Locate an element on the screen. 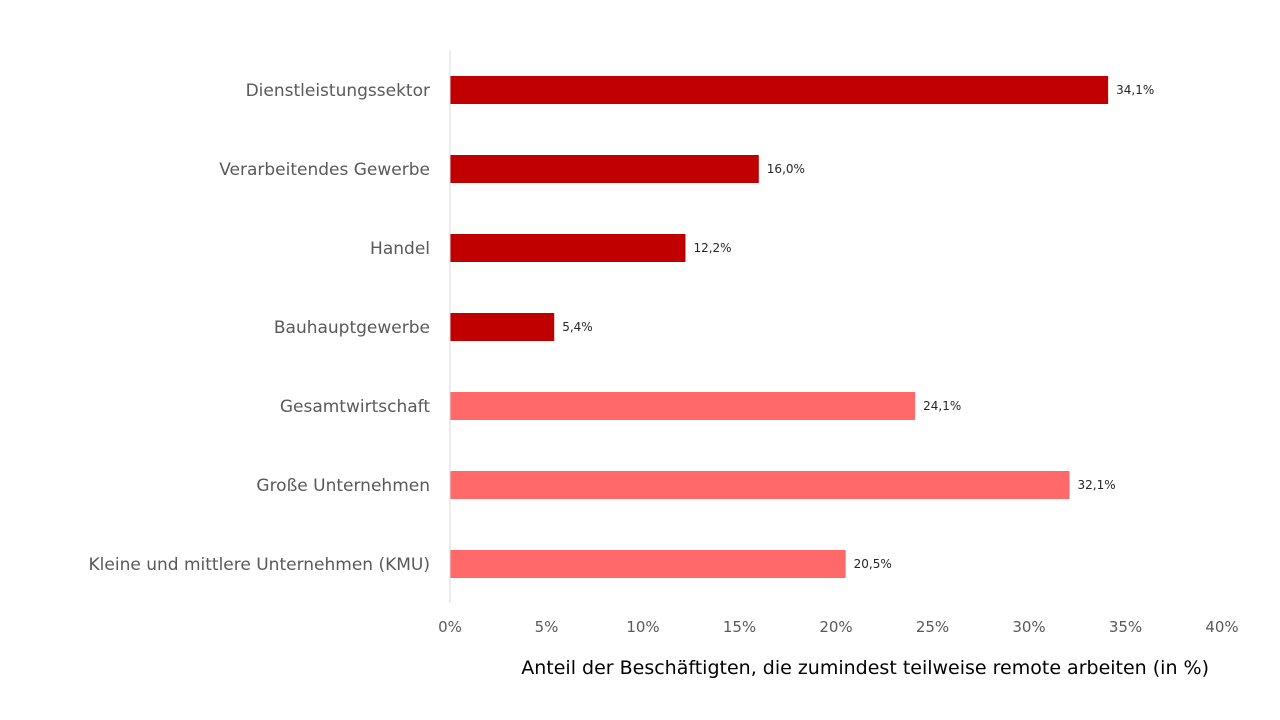 Image resolution: width=1280 pixels, height=720 pixels. x-tick-label: 5% is located at coordinates (547, 627).